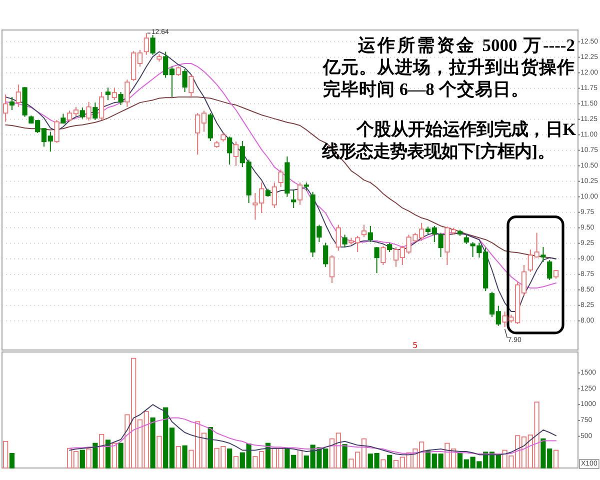 Image resolution: width=600 pixels, height=480 pixels. What do you see at coordinates (449, 67) in the screenshot?
I see `annotation: 运作所需资金 5000 万----2 亿元。从进场，拉升到出货操作完毕时间 6—8 个交易日。` at bounding box center [449, 67].